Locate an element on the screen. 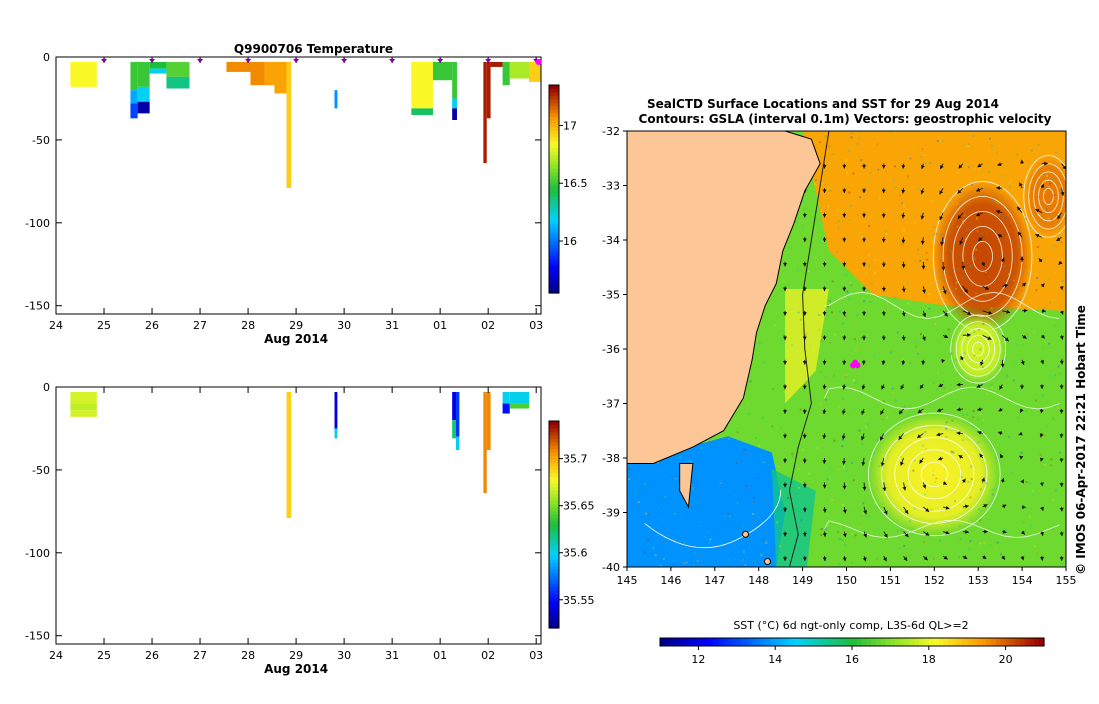 This screenshot has width=1099, height=704. map-x-tick-label: 147 is located at coordinates (714, 580).